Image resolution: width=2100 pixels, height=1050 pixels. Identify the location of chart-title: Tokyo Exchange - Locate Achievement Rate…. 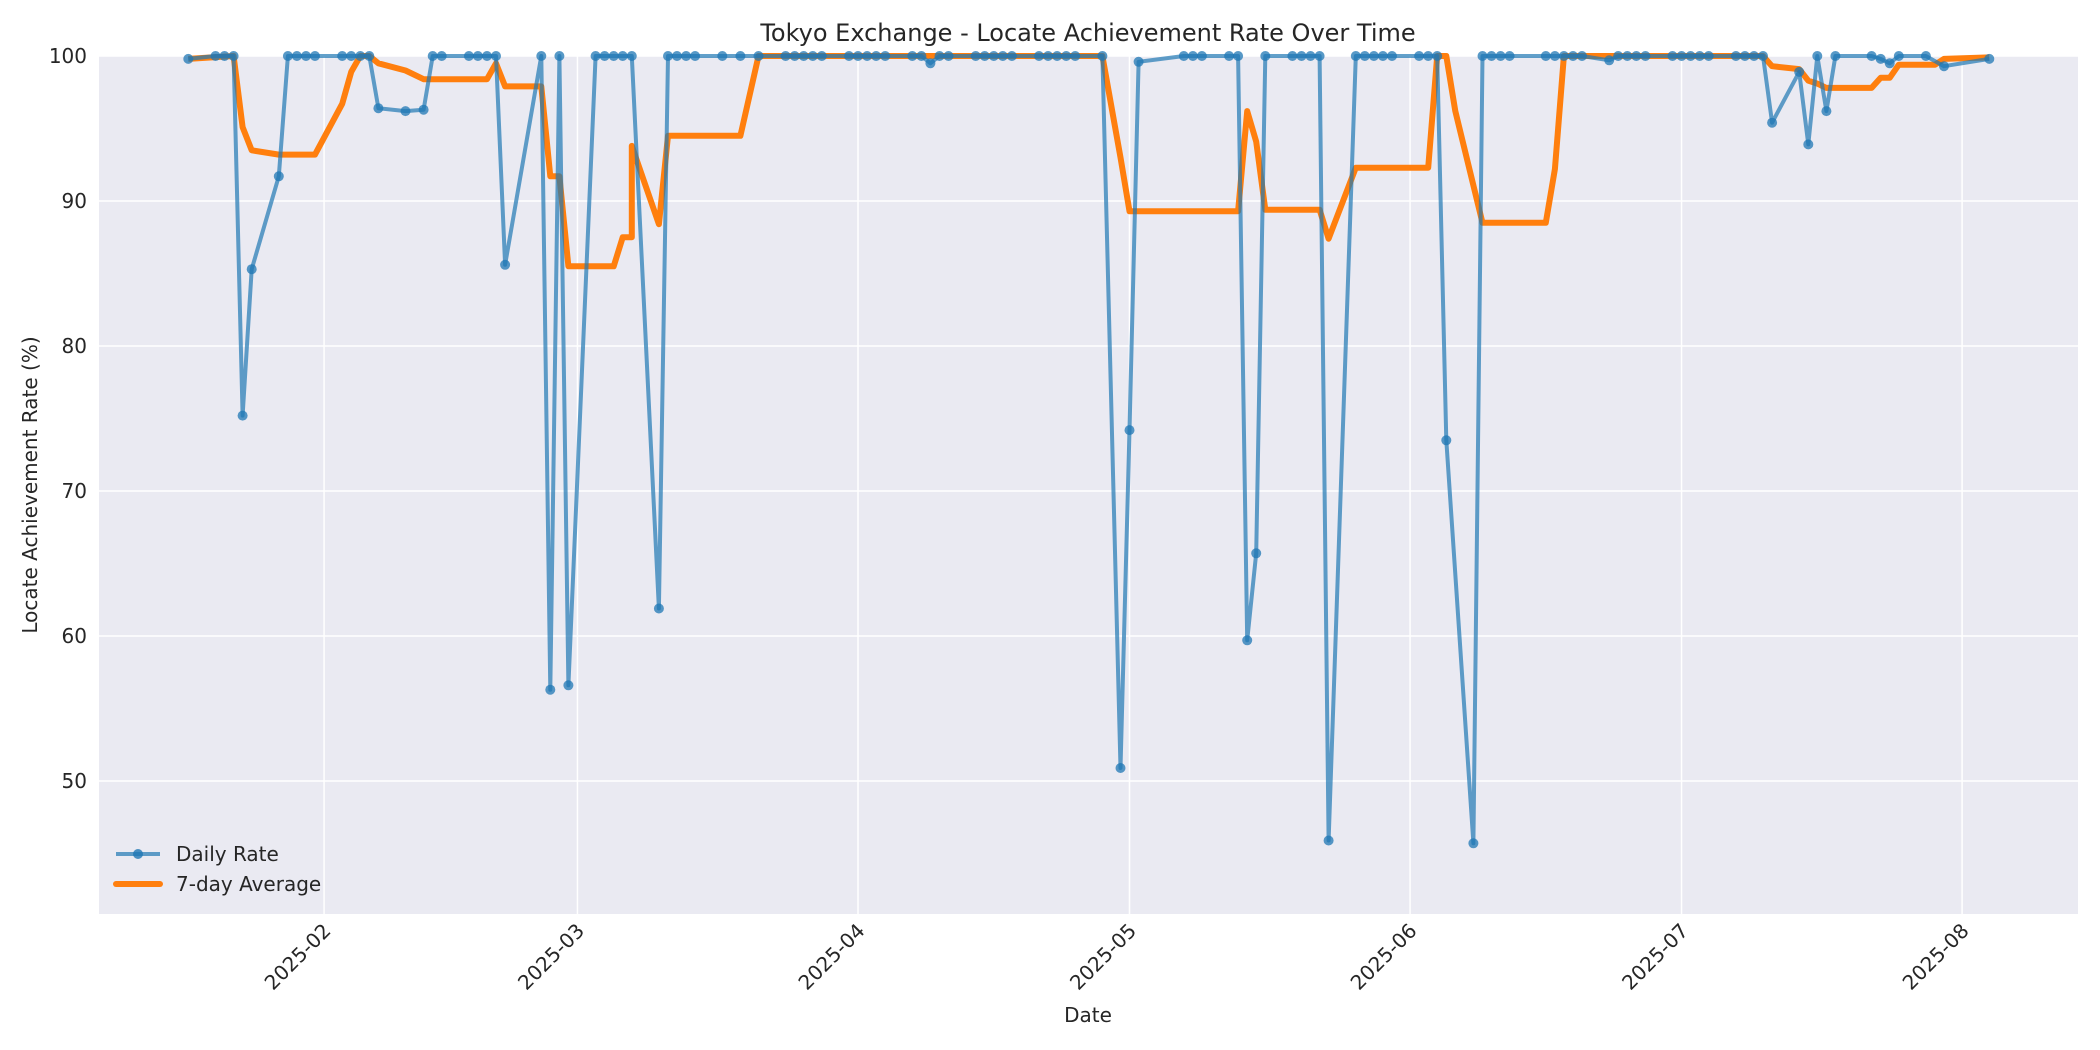
(1087, 33).